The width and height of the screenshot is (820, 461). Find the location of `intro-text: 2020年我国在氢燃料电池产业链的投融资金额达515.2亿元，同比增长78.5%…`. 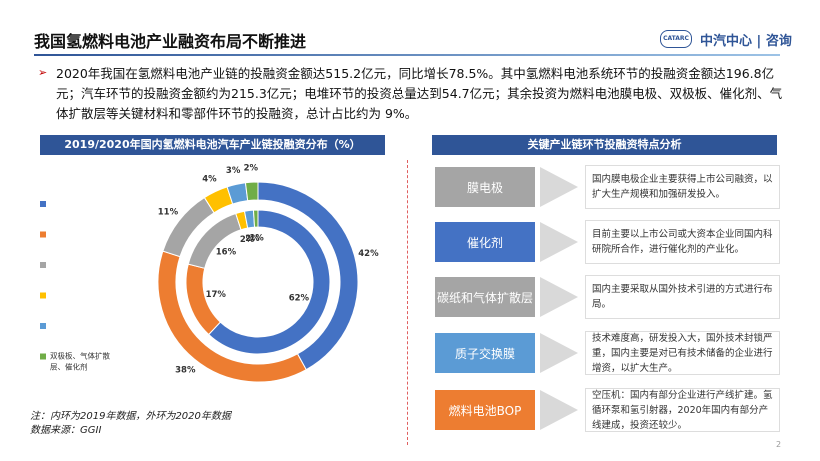

intro-text: 2020年我国在氢燃料电池产业链的投融资金额达515.2亿元，同比增长78.5%… is located at coordinates (419, 93).